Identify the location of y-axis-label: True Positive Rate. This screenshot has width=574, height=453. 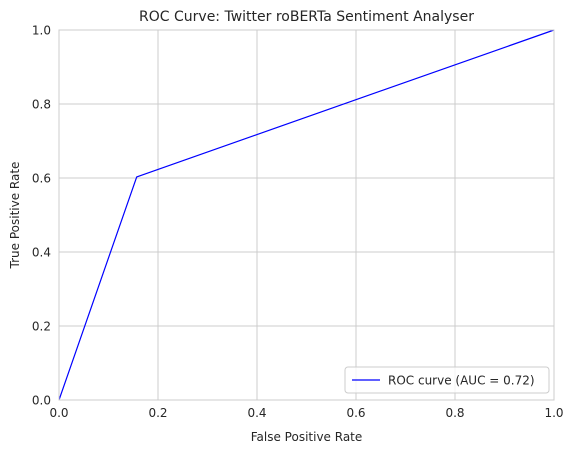
(15, 216).